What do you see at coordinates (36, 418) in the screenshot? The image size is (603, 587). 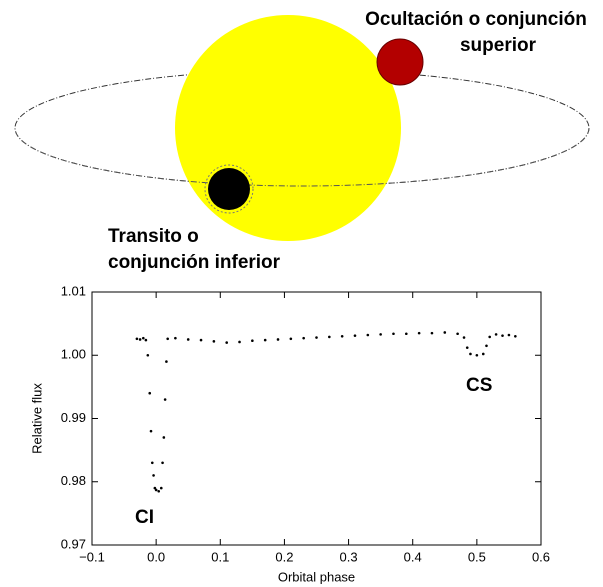 I see `y-axis-label: Relative flux` at bounding box center [36, 418].